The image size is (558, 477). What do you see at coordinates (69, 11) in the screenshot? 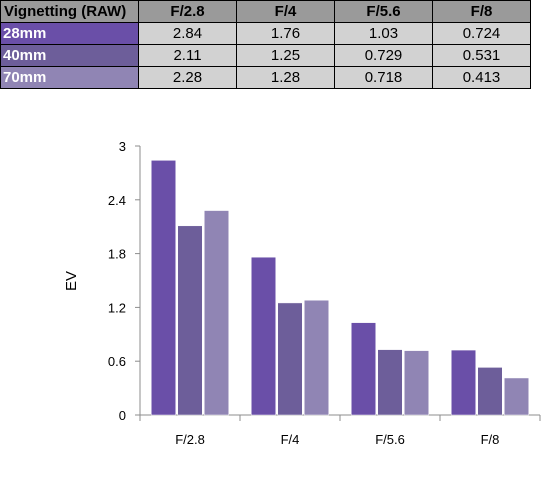
I see `table-corner-label: Vignetting (RAW)` at bounding box center [69, 11].